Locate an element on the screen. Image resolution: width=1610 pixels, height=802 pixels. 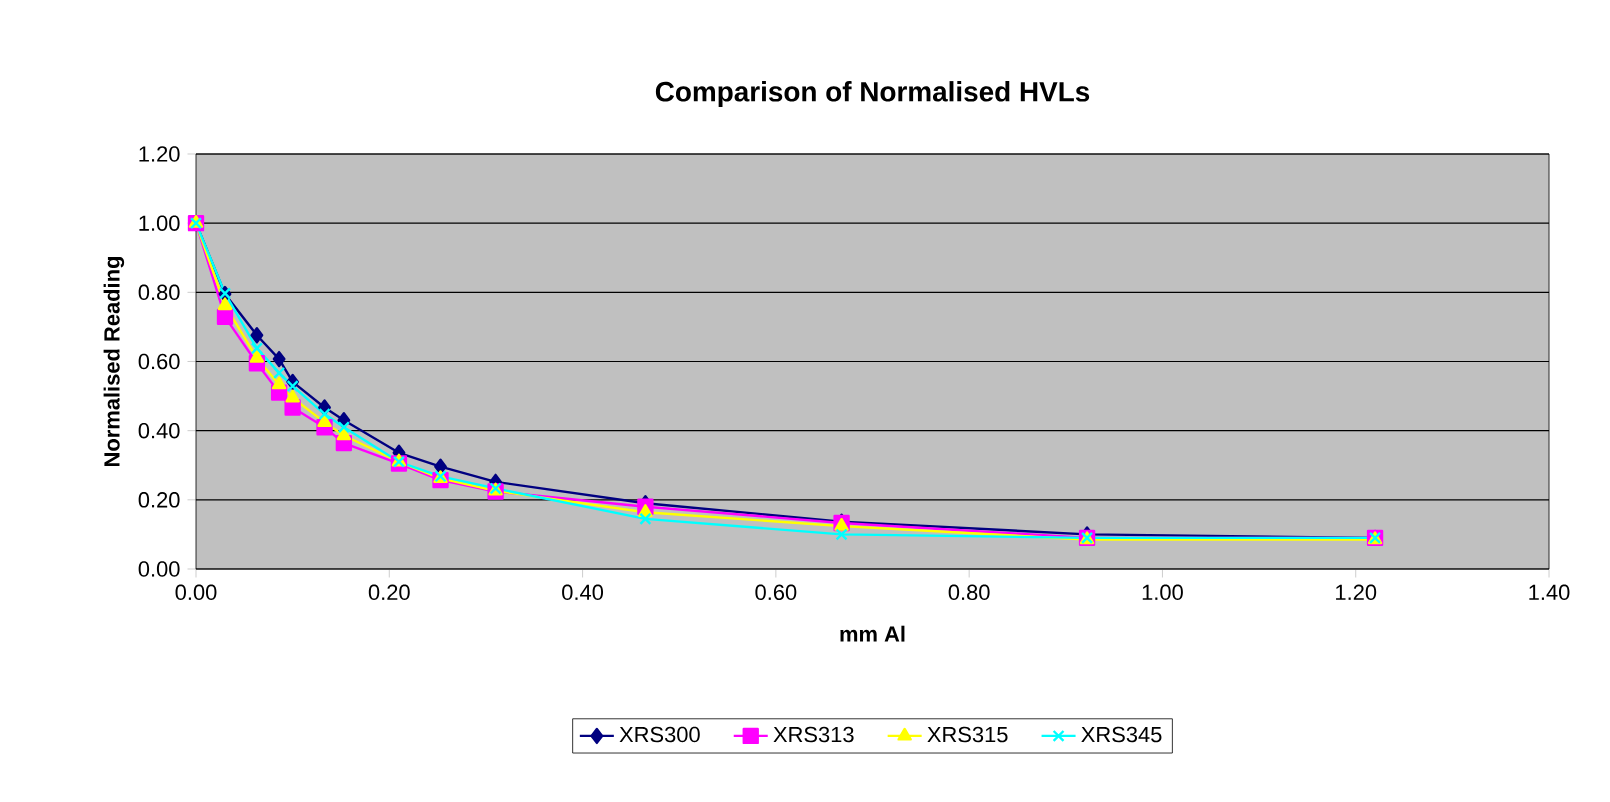
legend-label: XRS313 is located at coordinates (813, 734).